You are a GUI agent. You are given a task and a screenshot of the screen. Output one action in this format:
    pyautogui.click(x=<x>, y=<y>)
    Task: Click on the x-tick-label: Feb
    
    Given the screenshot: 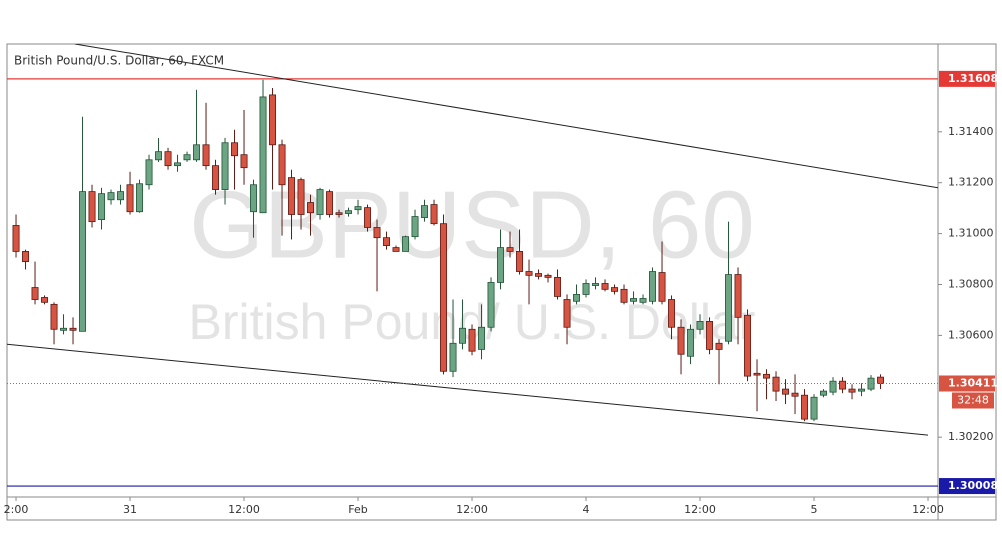 What is the action you would take?
    pyautogui.click(x=357, y=509)
    